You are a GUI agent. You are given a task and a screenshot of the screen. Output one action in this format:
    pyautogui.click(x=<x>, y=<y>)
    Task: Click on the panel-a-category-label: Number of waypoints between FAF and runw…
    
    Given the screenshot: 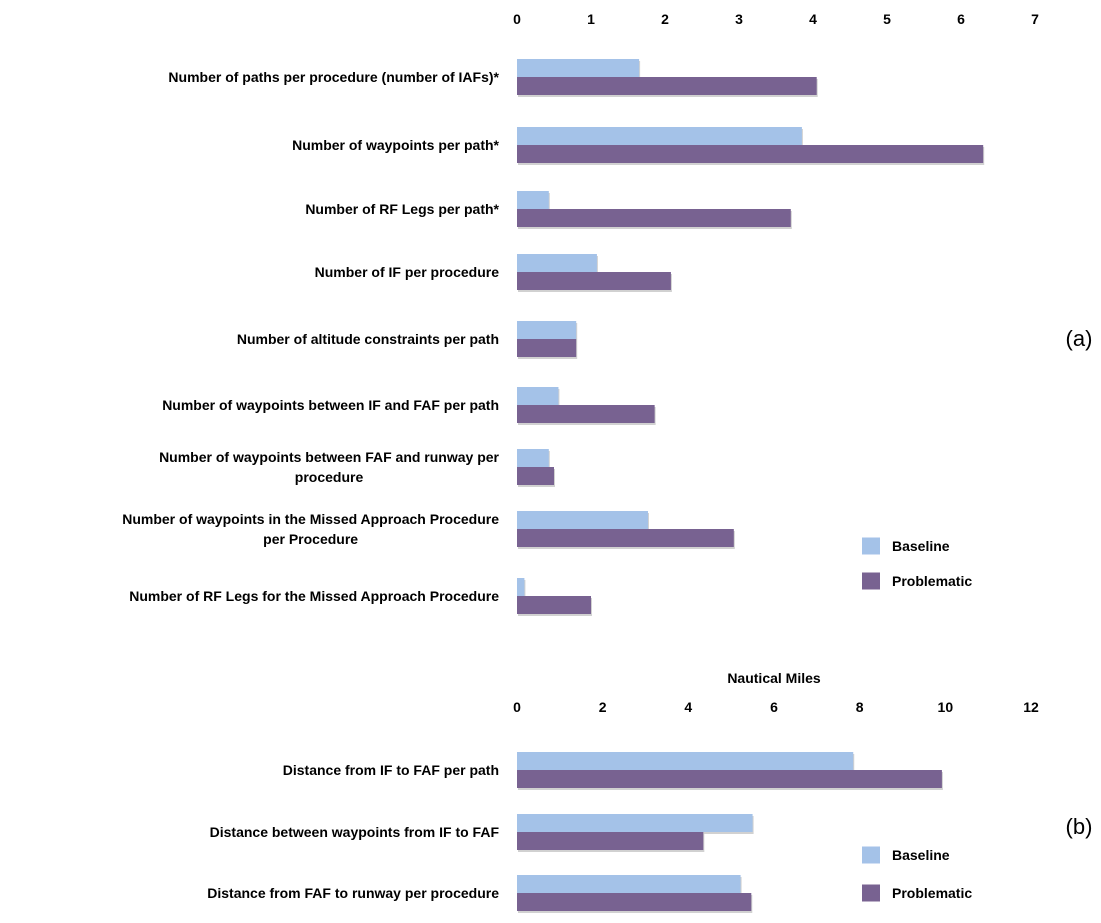 What is the action you would take?
    pyautogui.click(x=329, y=467)
    